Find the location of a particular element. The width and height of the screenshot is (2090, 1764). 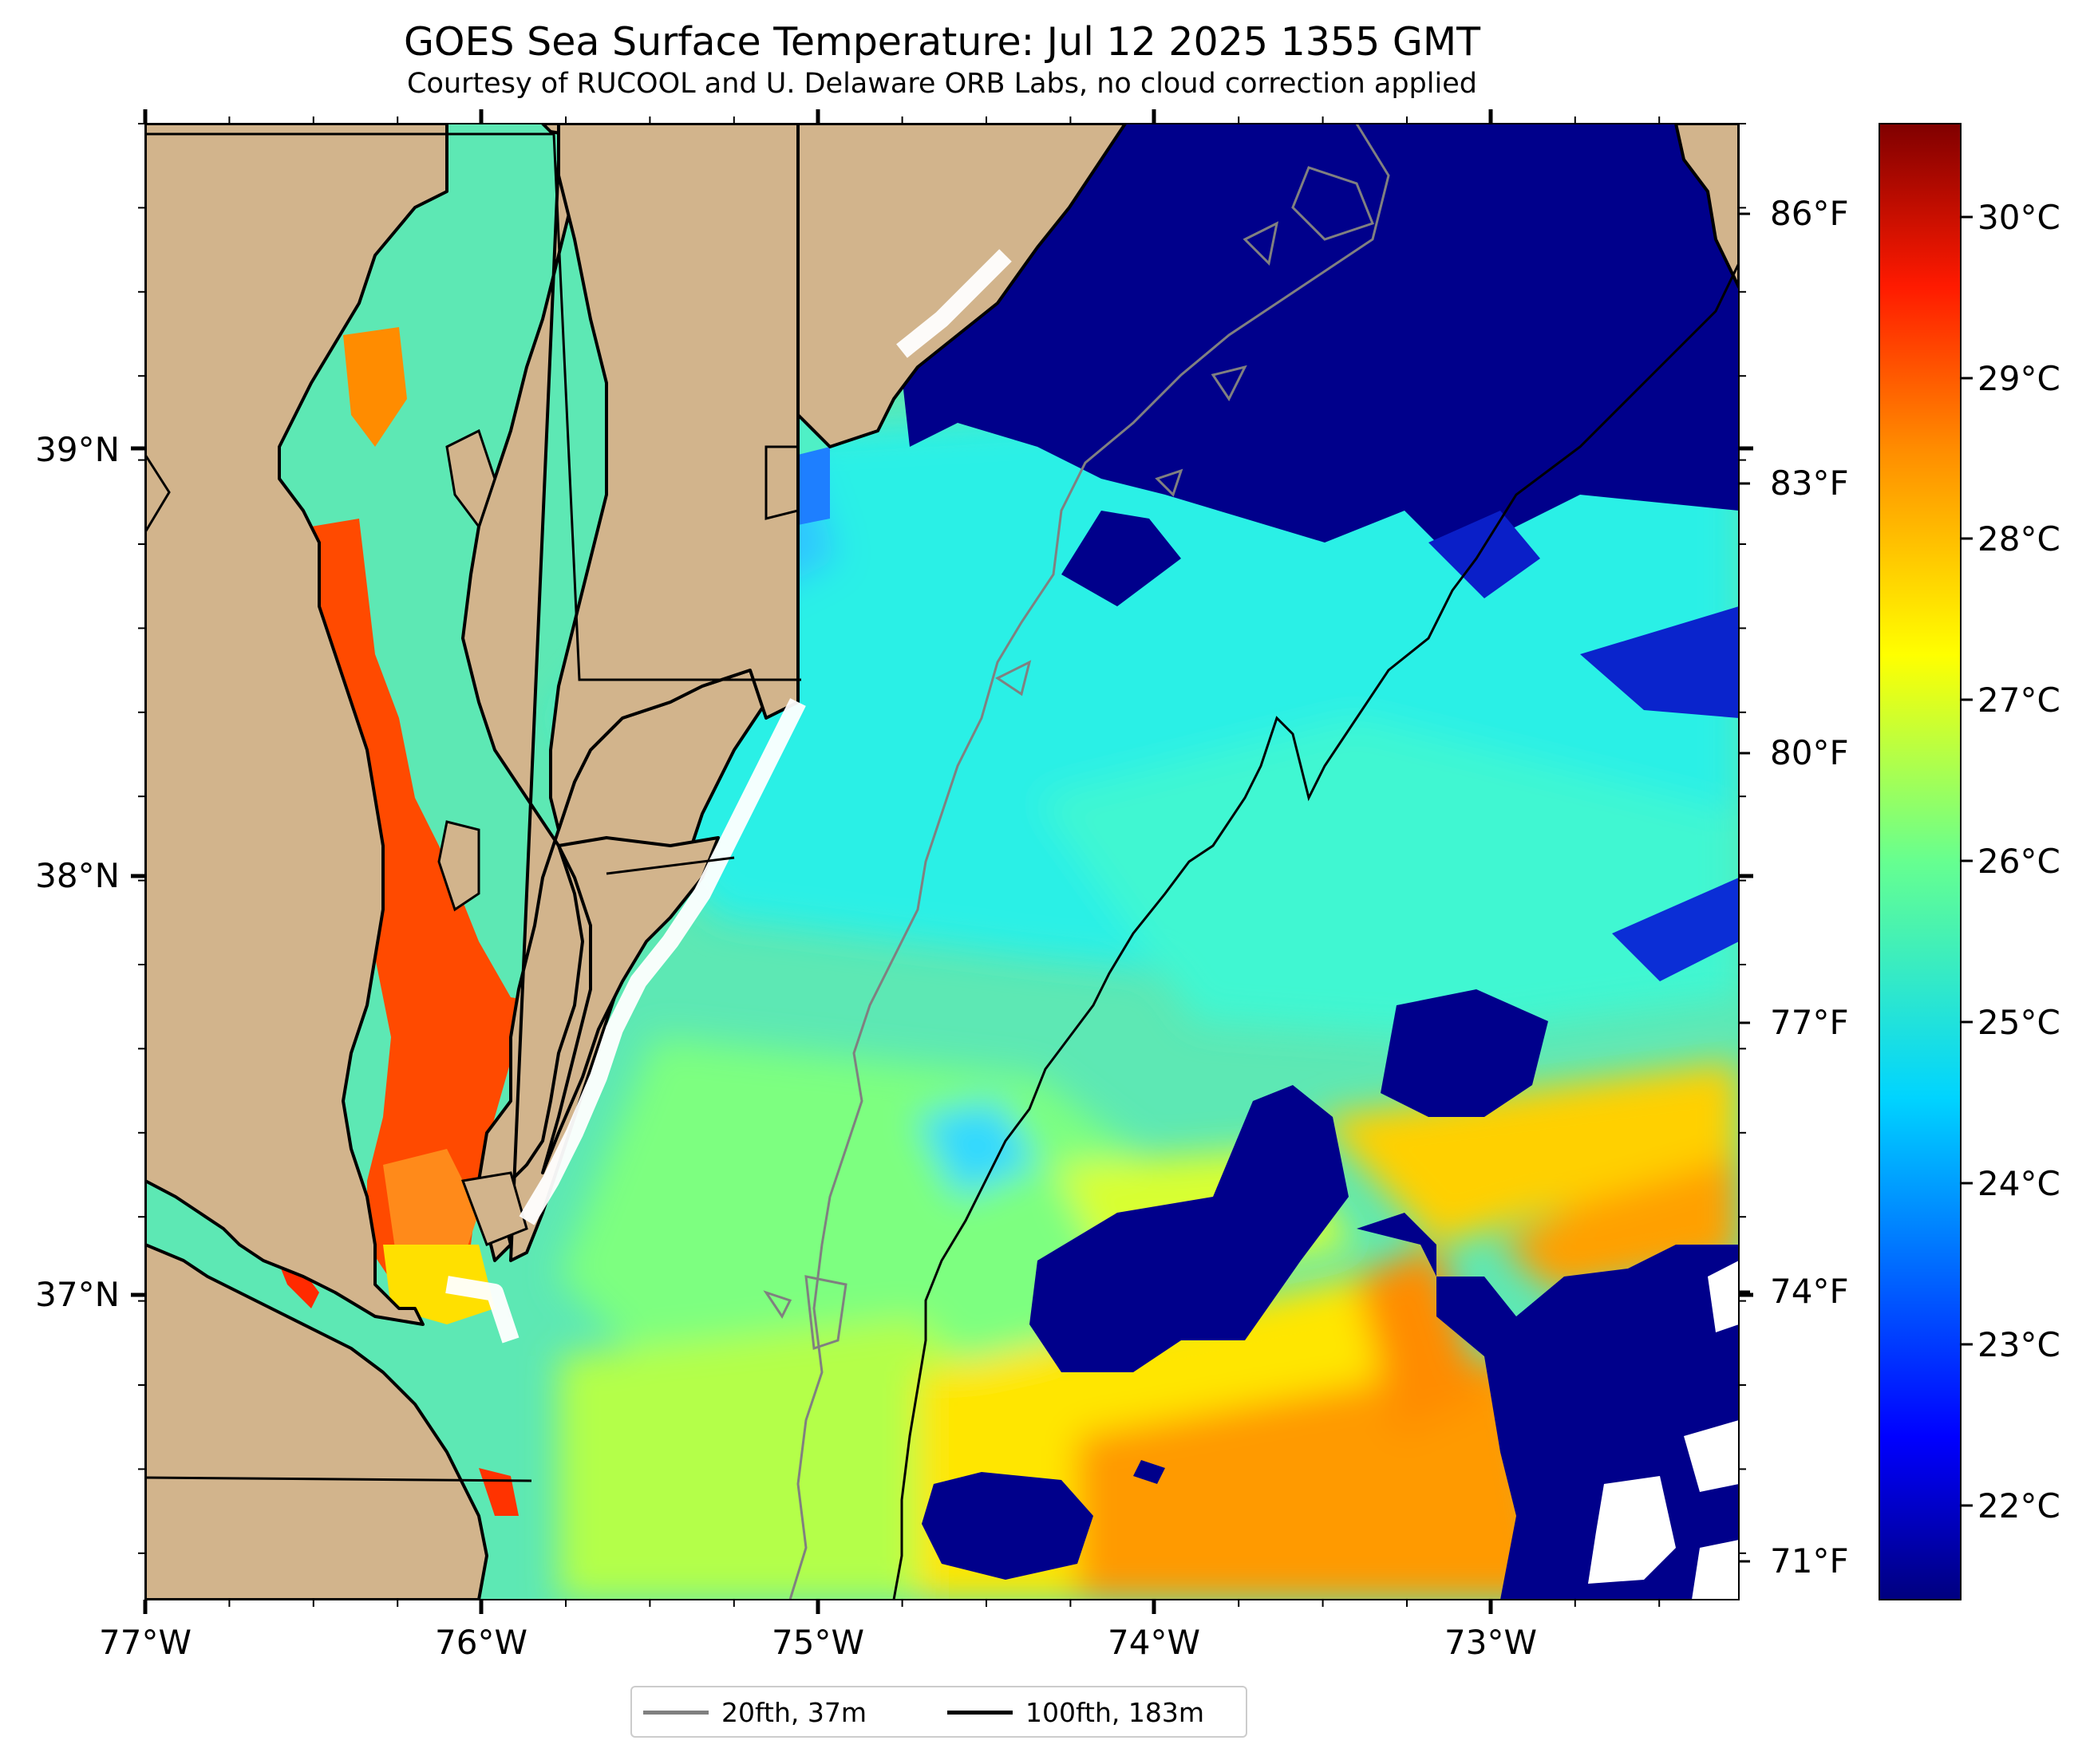

lat-tick-label: 37°N is located at coordinates (77, 1294).